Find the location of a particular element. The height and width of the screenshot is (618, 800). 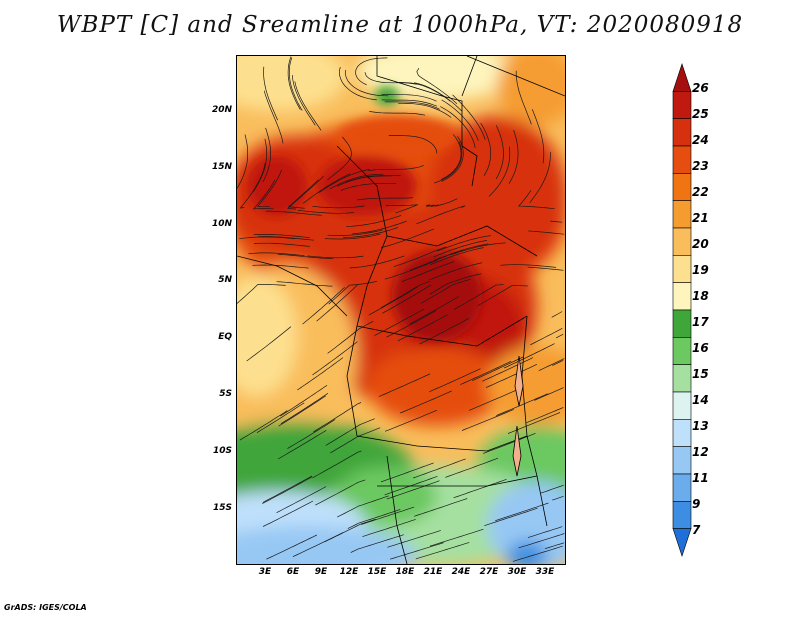

colorbar-label-19: 19 is located at coordinates (700, 270).